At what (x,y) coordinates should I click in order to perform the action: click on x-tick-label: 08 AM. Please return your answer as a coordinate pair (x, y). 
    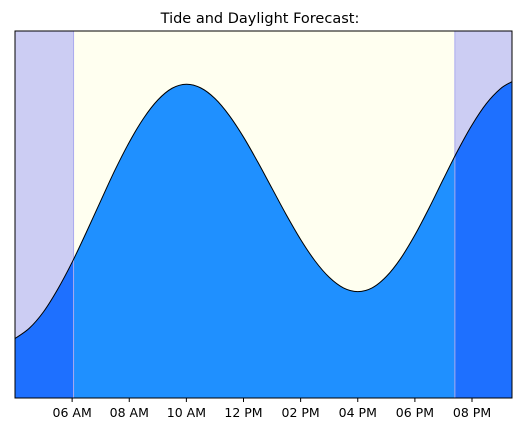
    Looking at the image, I should click on (129, 412).